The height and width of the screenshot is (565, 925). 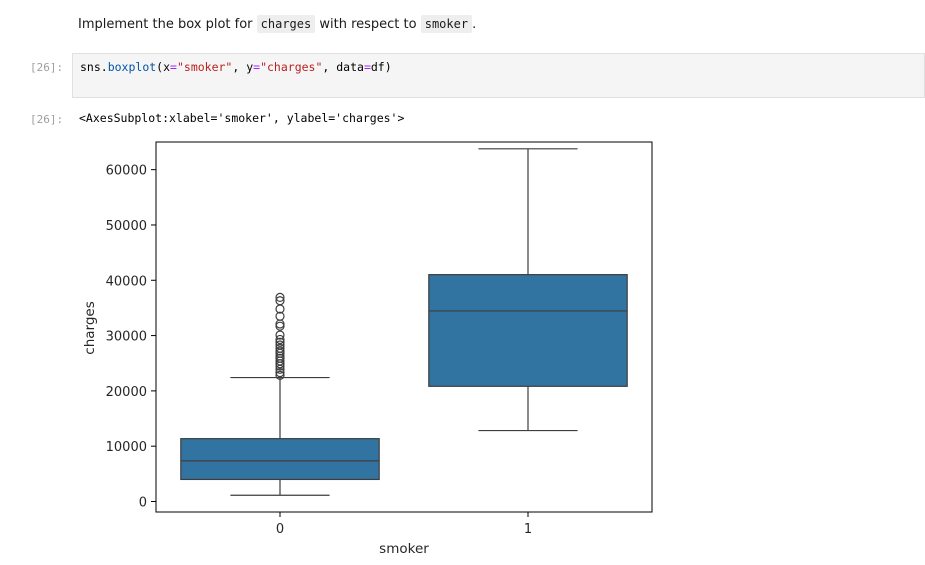 I want to click on code-token-function: boxplot, so click(x=132, y=67).